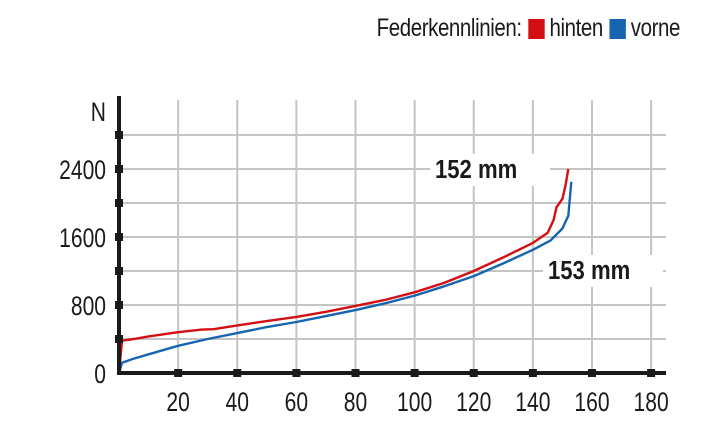 This screenshot has width=712, height=445. What do you see at coordinates (177, 403) in the screenshot?
I see `x-tick-label: 20` at bounding box center [177, 403].